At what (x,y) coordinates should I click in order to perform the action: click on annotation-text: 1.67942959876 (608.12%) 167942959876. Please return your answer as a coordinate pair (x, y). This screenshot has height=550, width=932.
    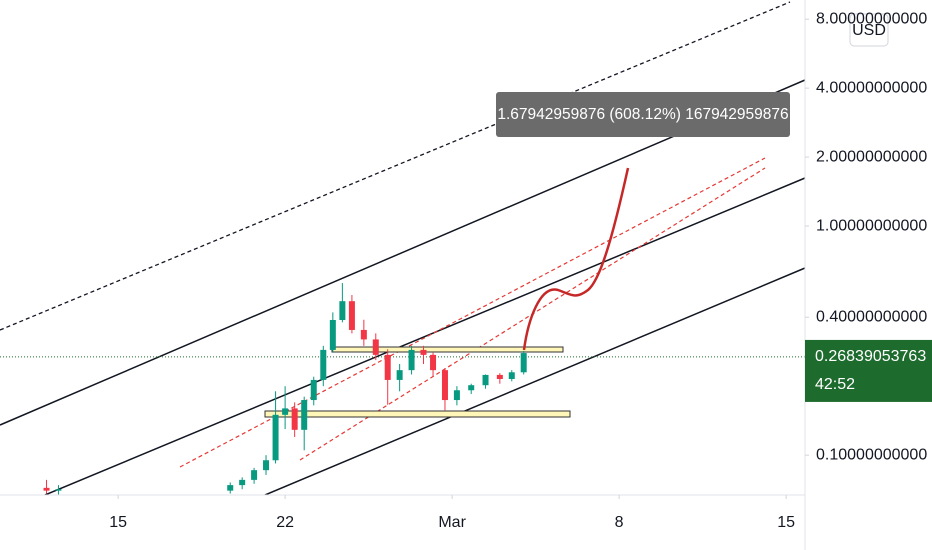
    Looking at the image, I should click on (642, 114).